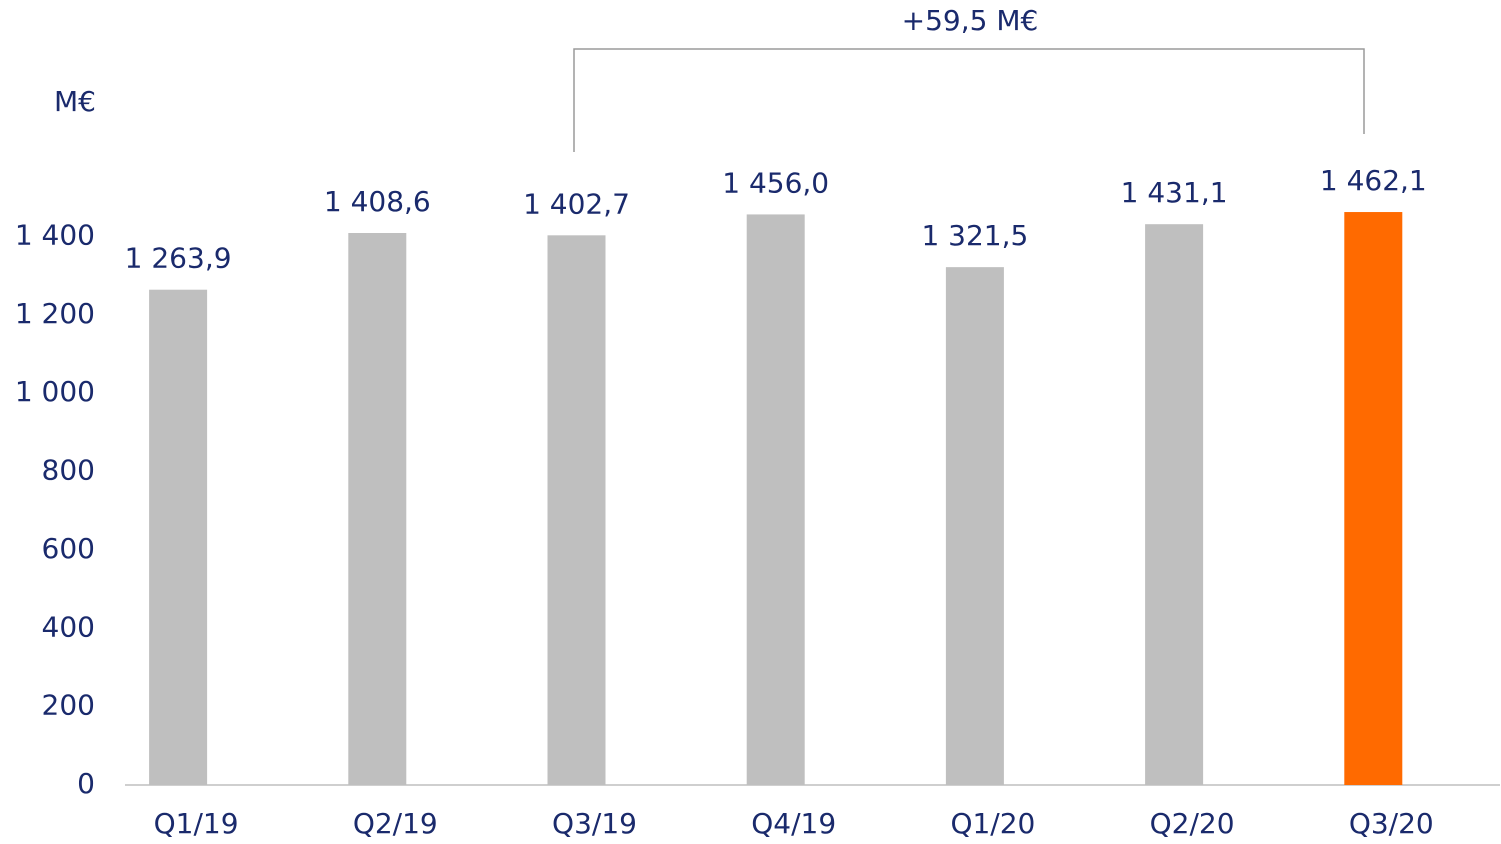  What do you see at coordinates (55, 391) in the screenshot?
I see `y-tick-label: 1 000` at bounding box center [55, 391].